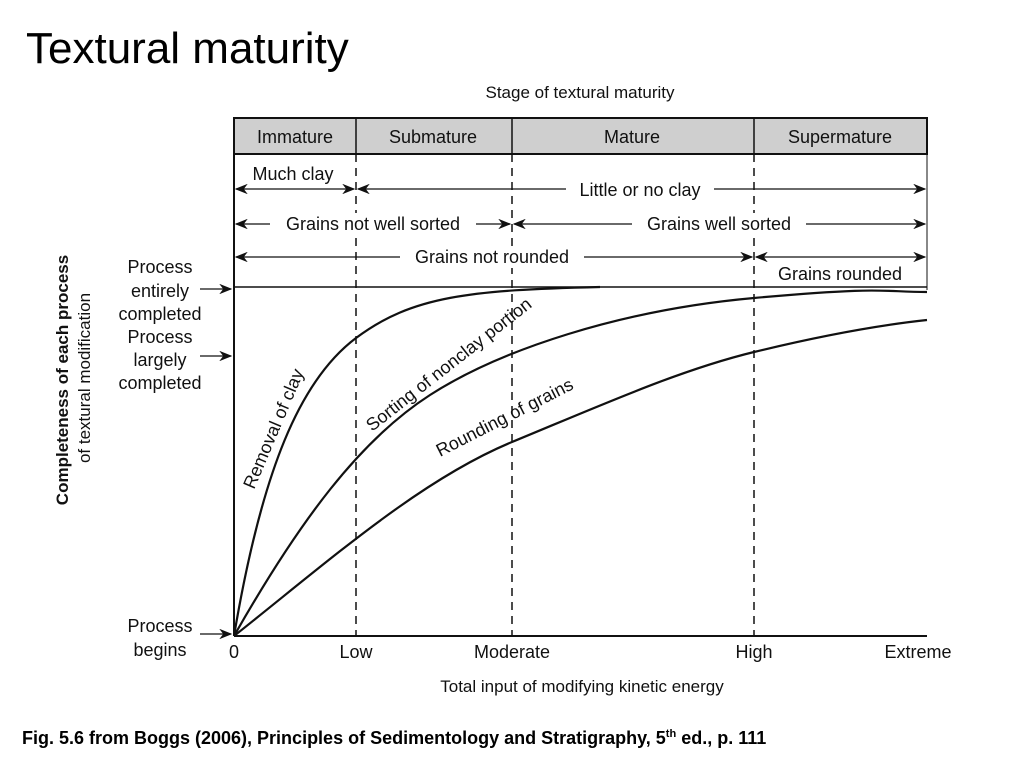 The height and width of the screenshot is (768, 1024). Describe the element at coordinates (719, 224) in the screenshot. I see `row-well-sorted: Grains well sorted` at that location.